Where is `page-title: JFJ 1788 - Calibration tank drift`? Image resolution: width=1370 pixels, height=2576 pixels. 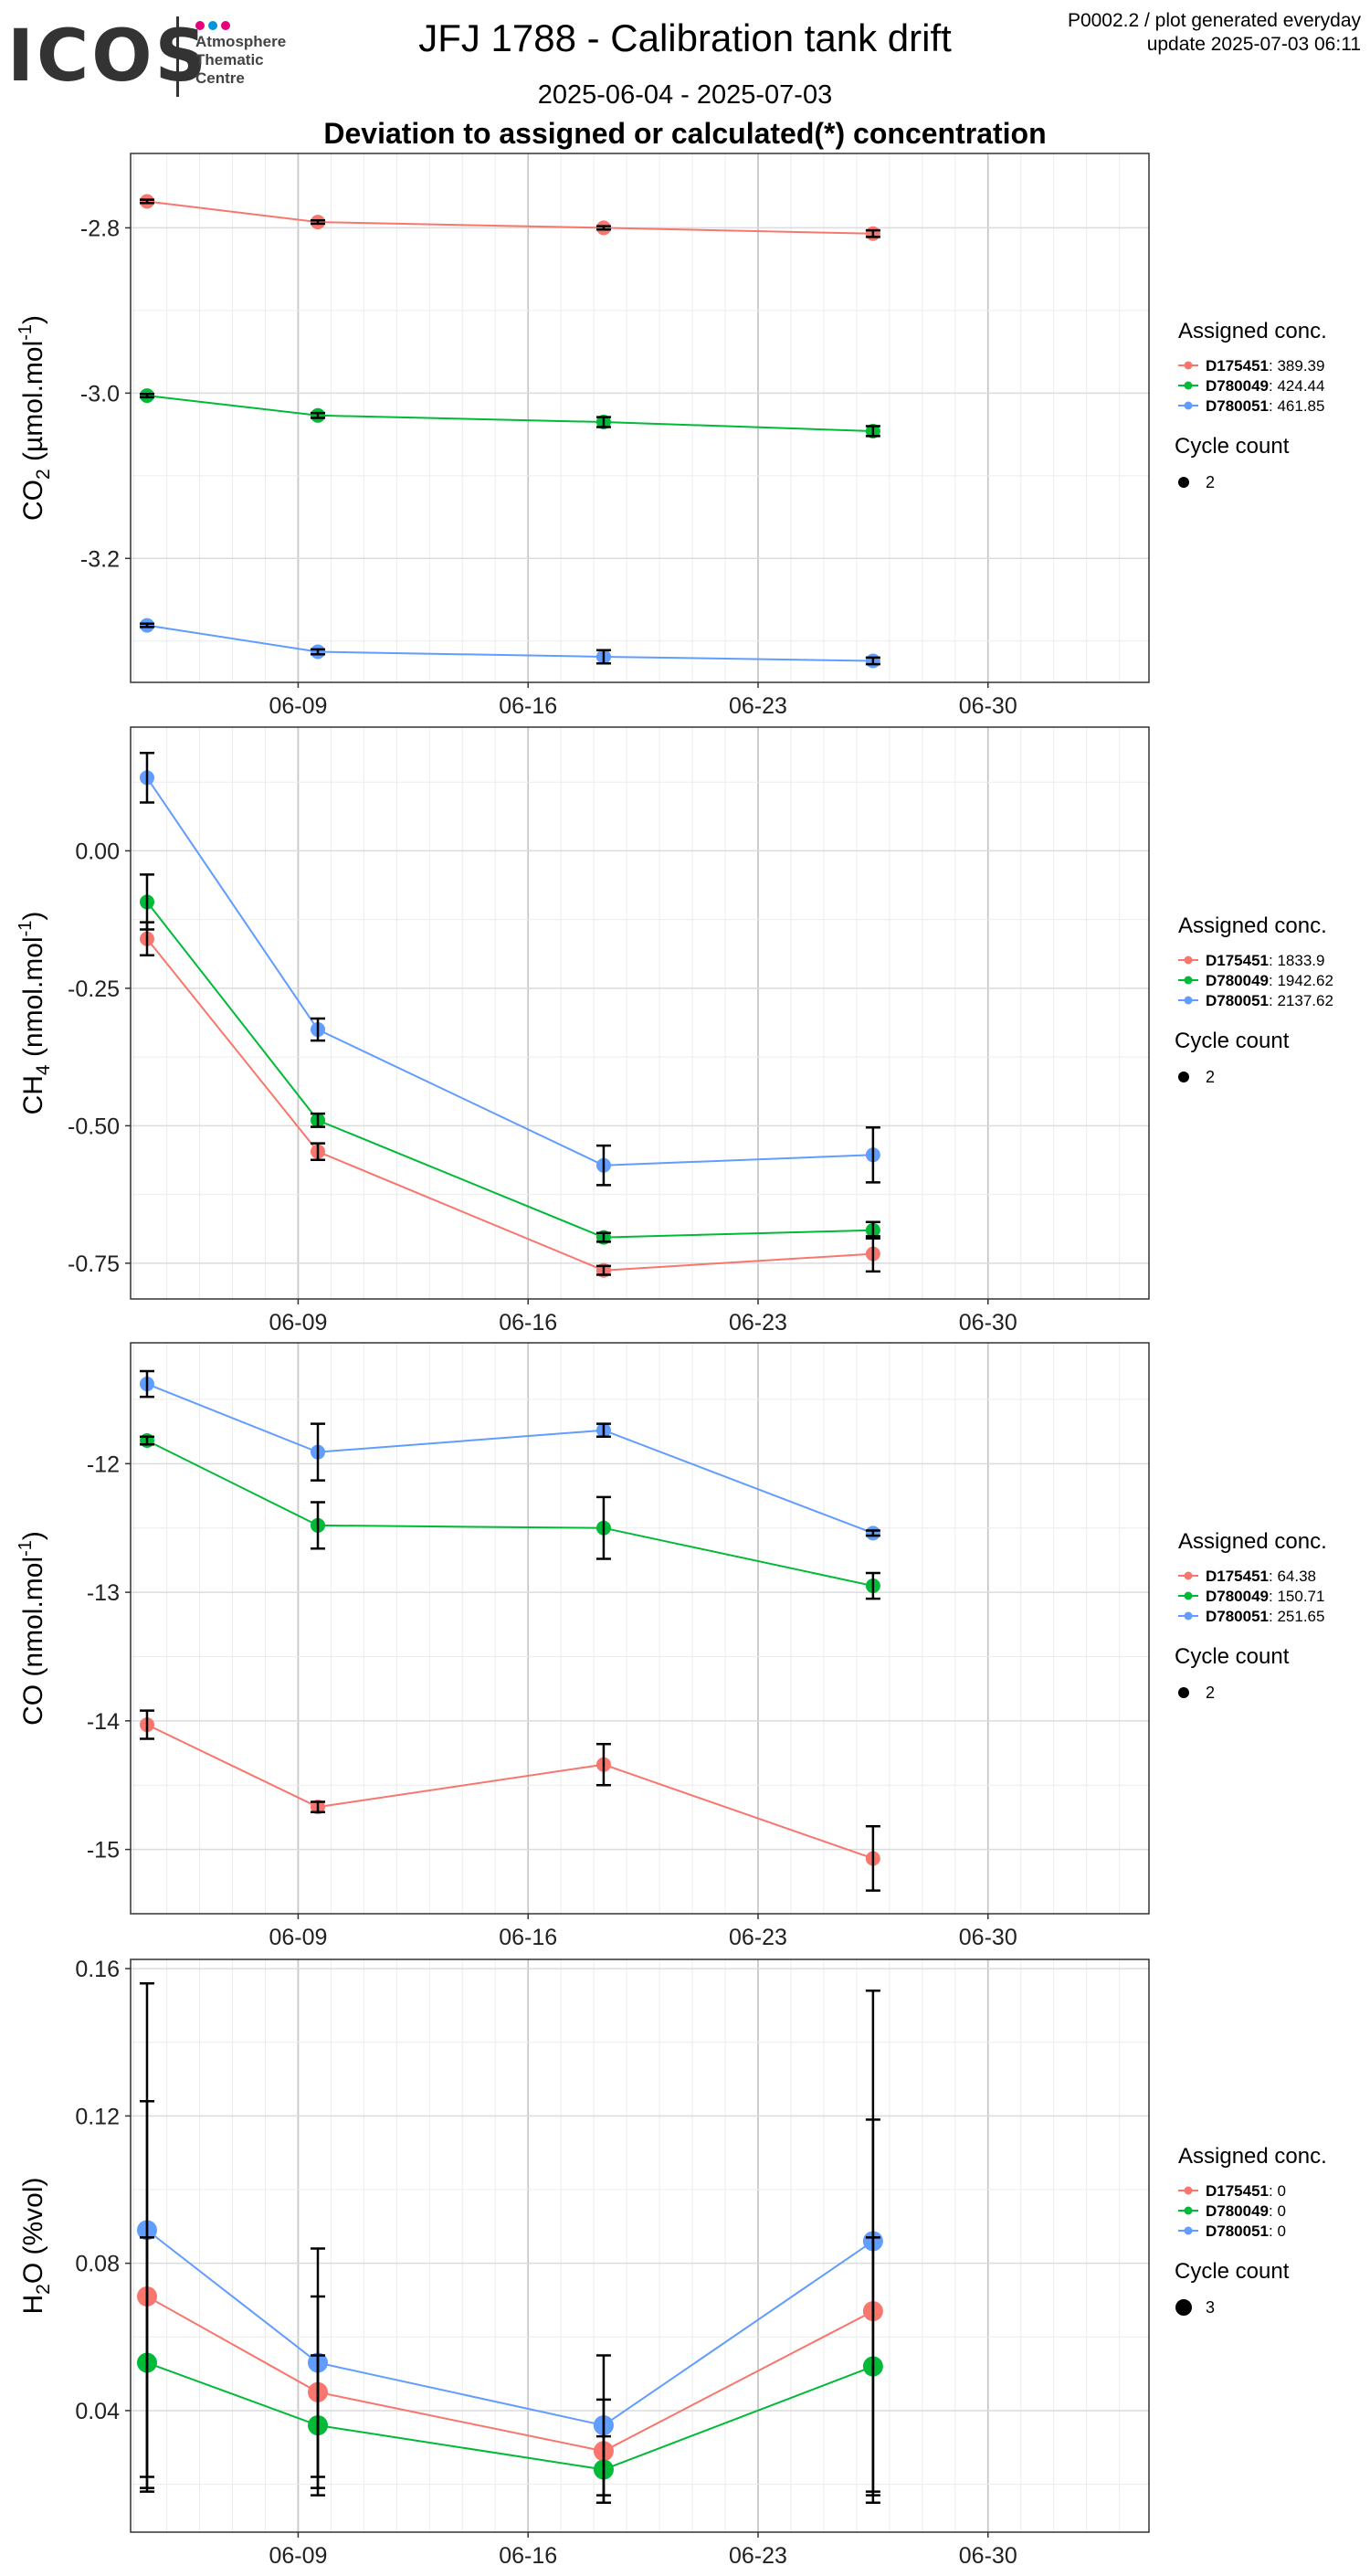
page-title: JFJ 1788 - Calibration tank drift is located at coordinates (685, 37).